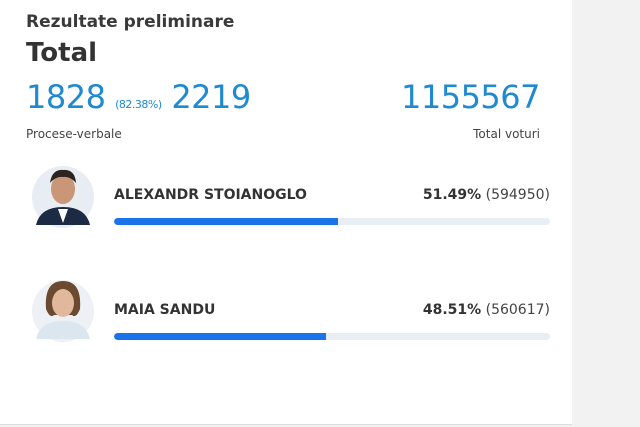 This screenshot has height=427, width=640. Describe the element at coordinates (66, 97) in the screenshot. I see `processed: 1828` at that location.